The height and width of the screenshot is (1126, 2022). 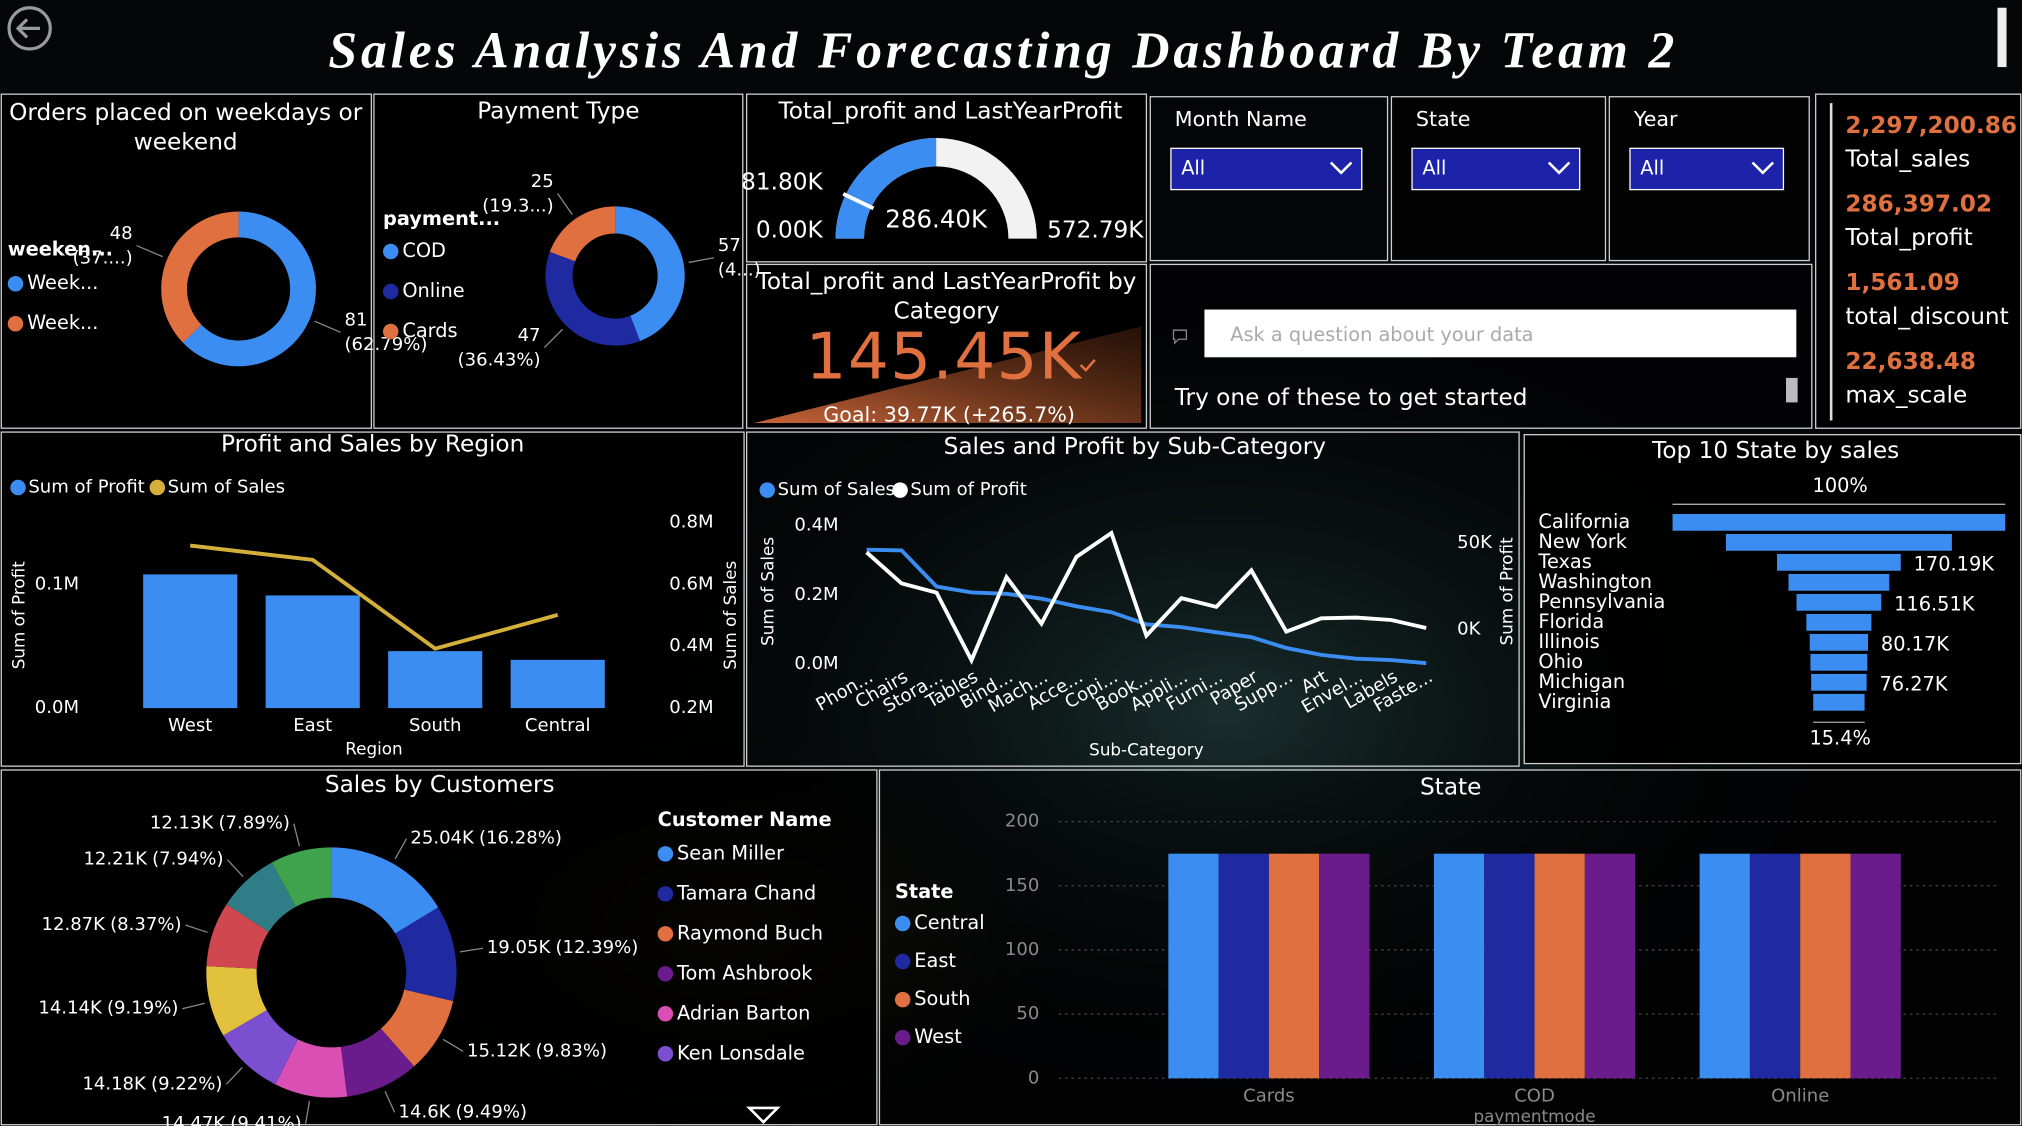 I want to click on x-tick-label: South, so click(x=435, y=725).